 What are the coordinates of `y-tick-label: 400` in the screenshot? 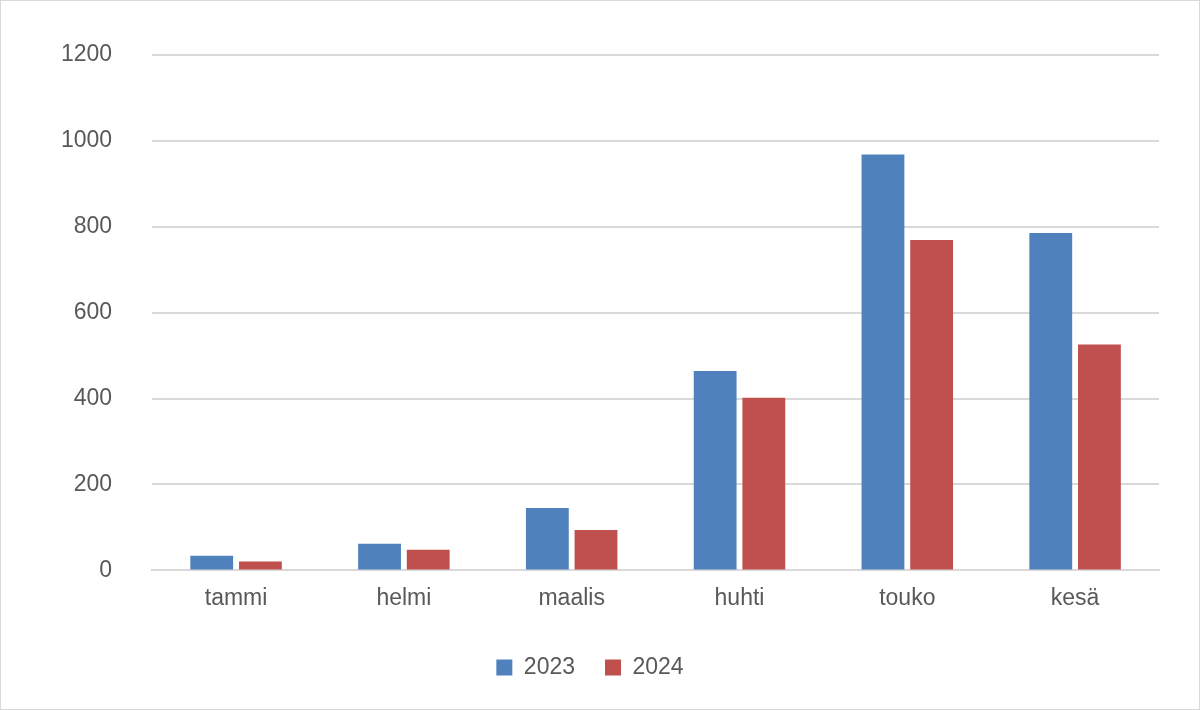 It's located at (93, 396).